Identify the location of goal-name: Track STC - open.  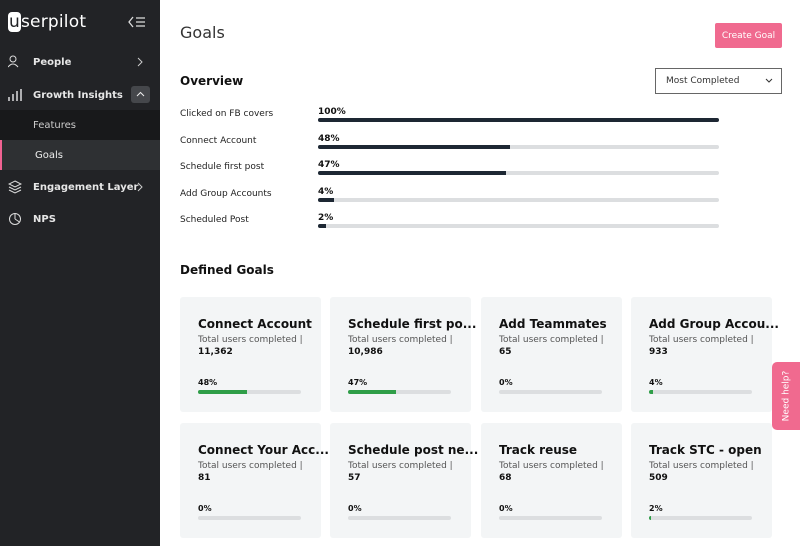
(705, 450).